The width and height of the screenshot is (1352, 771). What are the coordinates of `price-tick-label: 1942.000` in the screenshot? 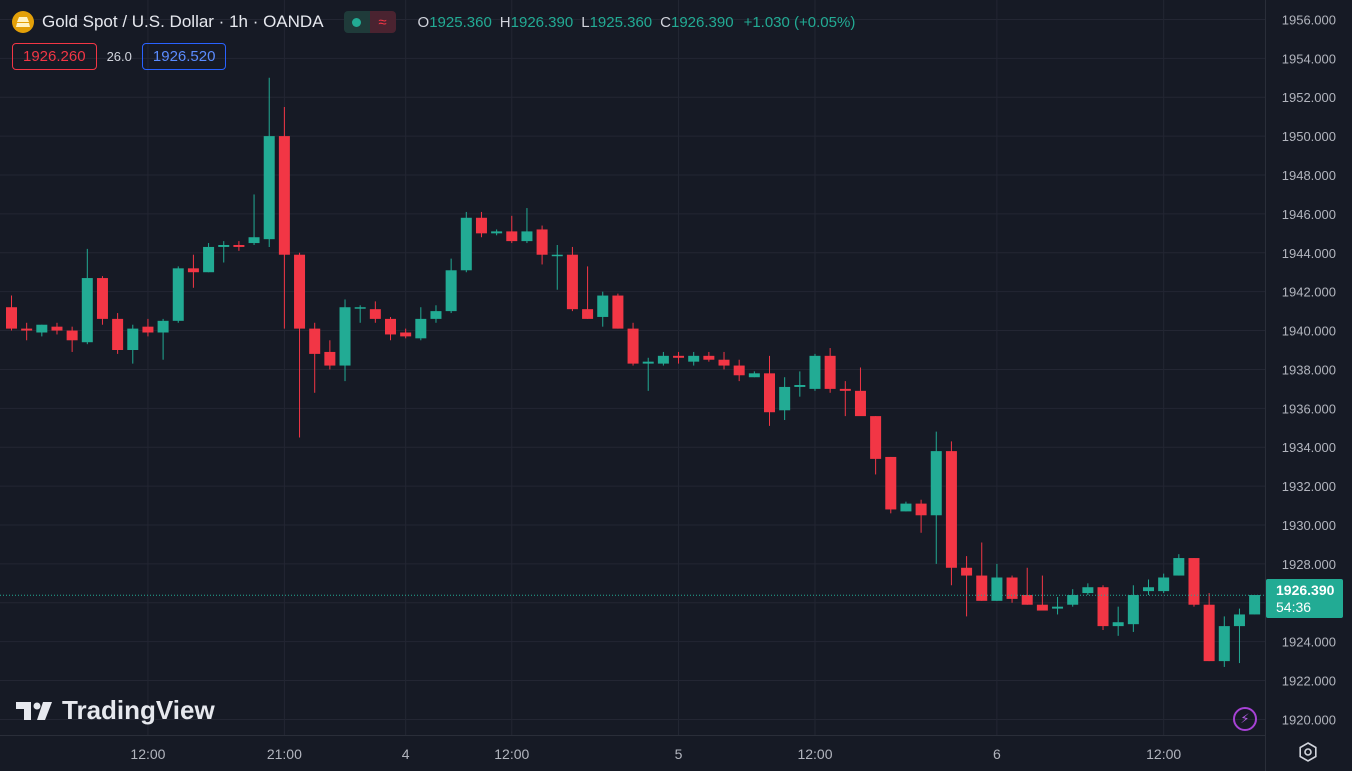 It's located at (1309, 292).